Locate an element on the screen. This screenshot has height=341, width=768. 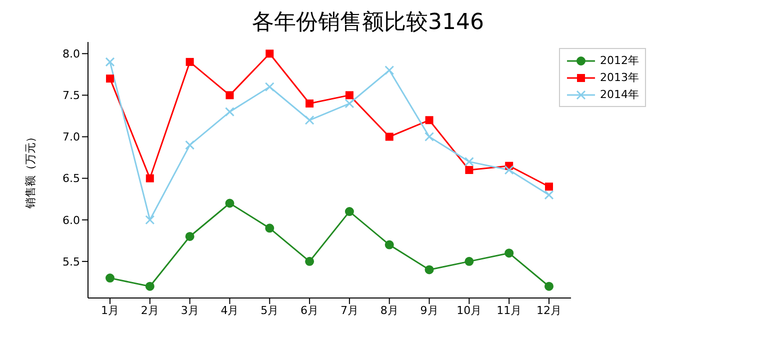
x-tick-label: 5月 is located at coordinates (269, 310).